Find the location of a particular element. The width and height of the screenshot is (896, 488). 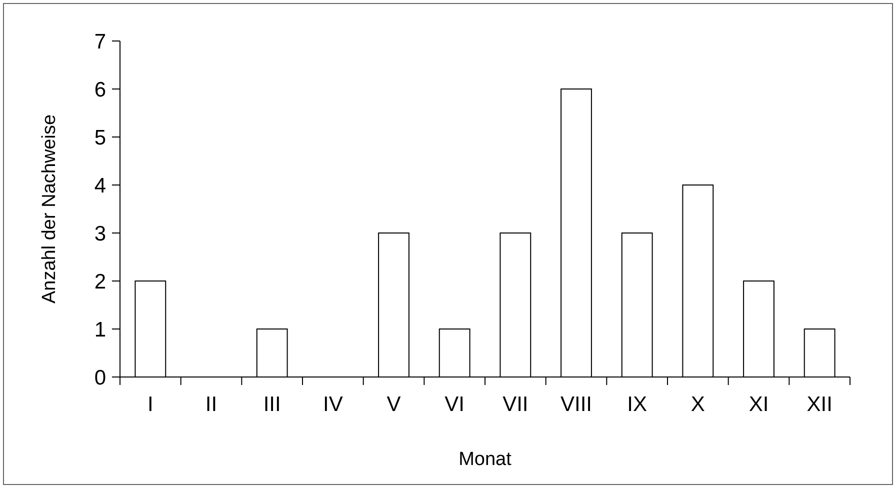

x-tick-label: III is located at coordinates (272, 404).